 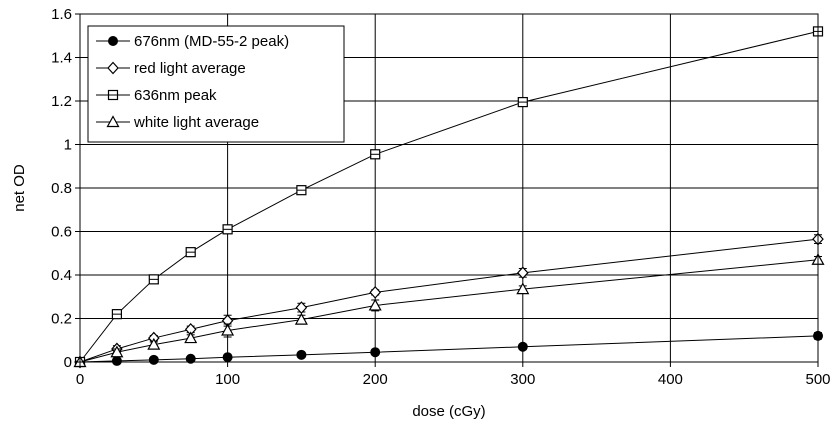 What do you see at coordinates (448, 411) in the screenshot?
I see `x-axis-title: dose (cGy)` at bounding box center [448, 411].